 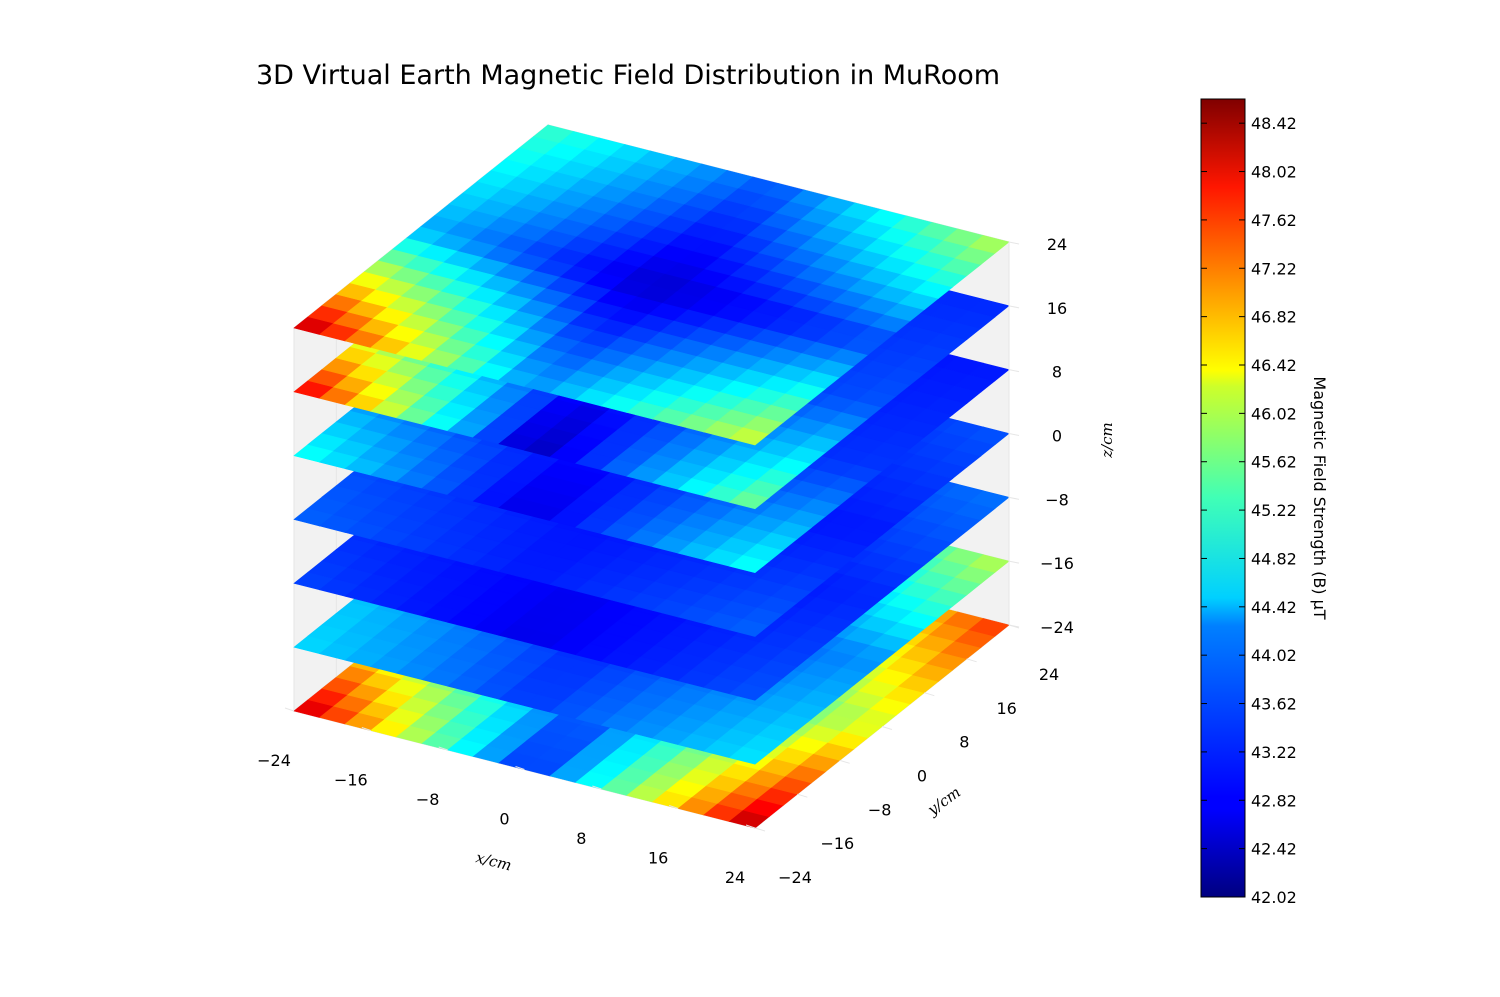 I want to click on y-axis-label: y/cm, so click(x=943, y=801).